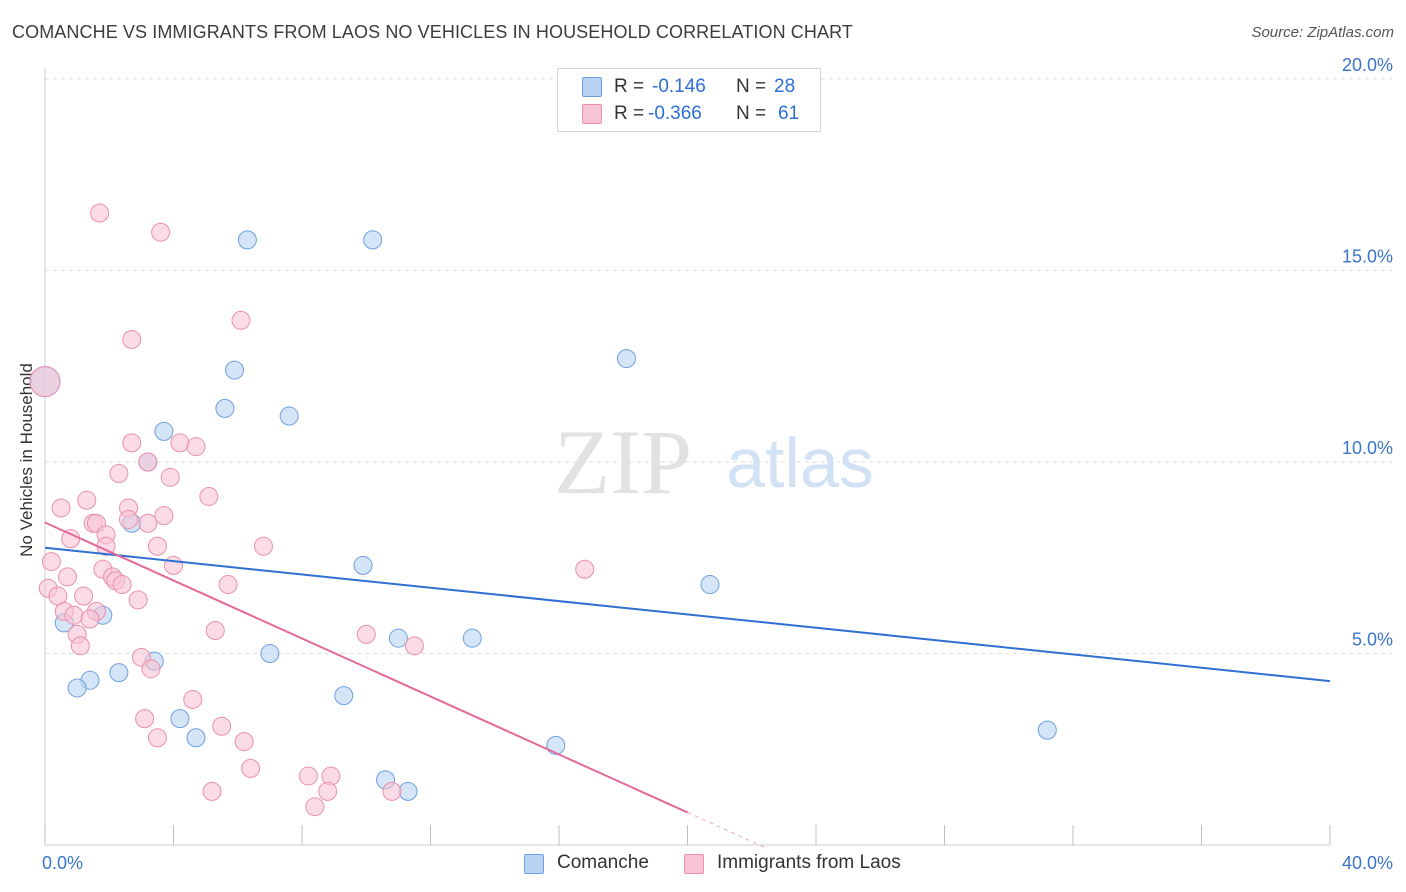 The width and height of the screenshot is (1406, 892). I want to click on y-tick-label: 20.0%, so click(1367, 65).